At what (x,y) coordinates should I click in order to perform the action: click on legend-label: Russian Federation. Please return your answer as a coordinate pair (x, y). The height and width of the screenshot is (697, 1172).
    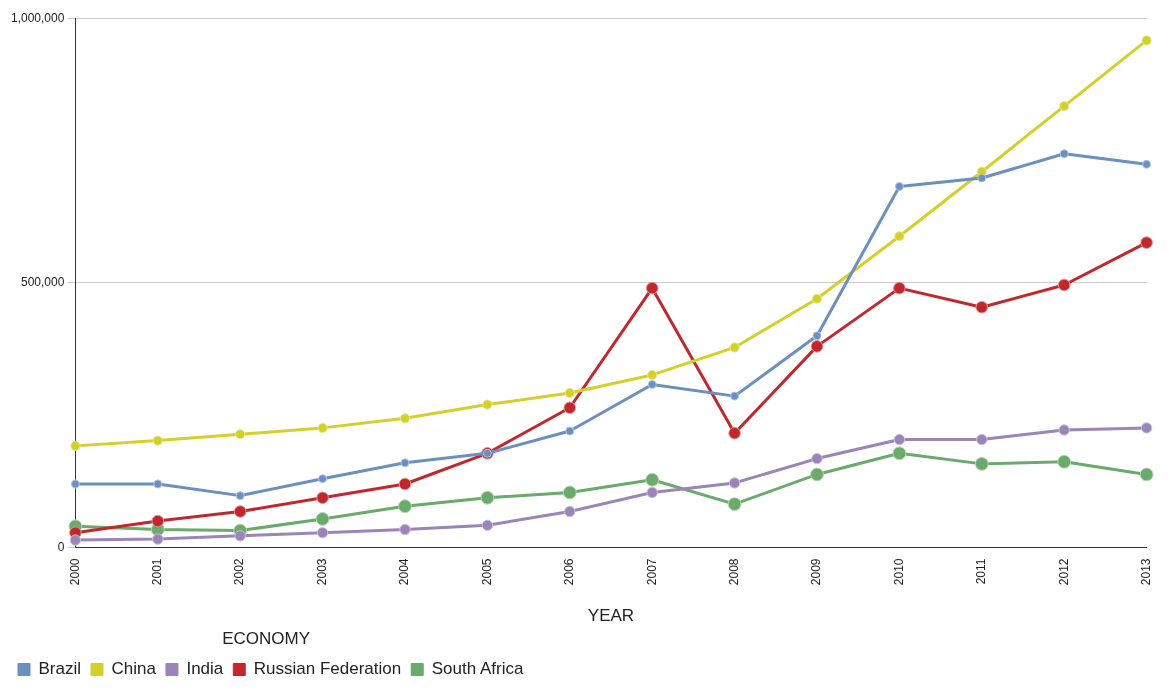
    Looking at the image, I should click on (327, 669).